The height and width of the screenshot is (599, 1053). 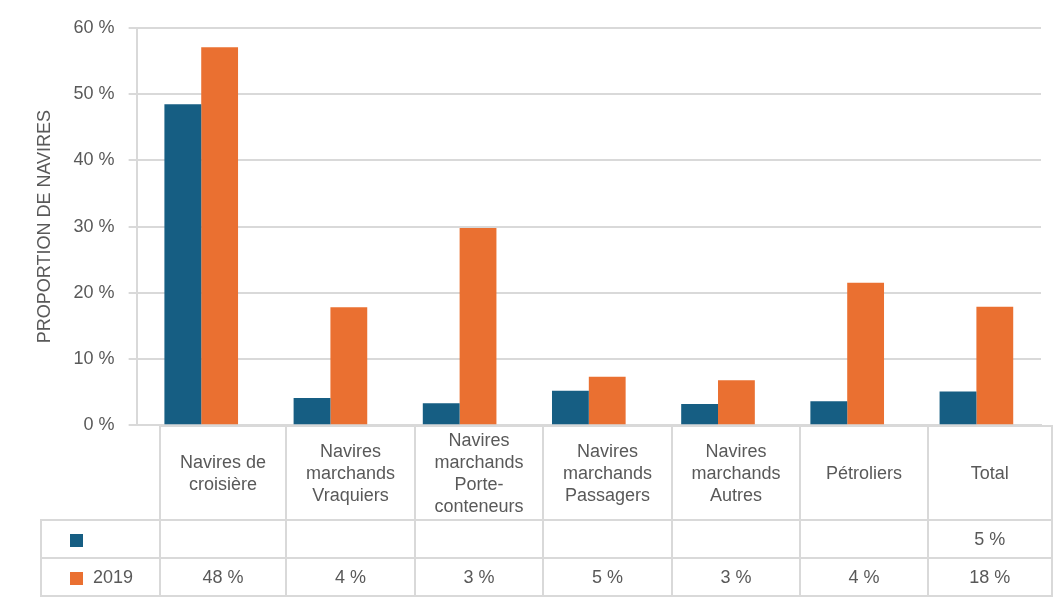 I want to click on y-tick-label: 40 %, so click(x=94, y=159).